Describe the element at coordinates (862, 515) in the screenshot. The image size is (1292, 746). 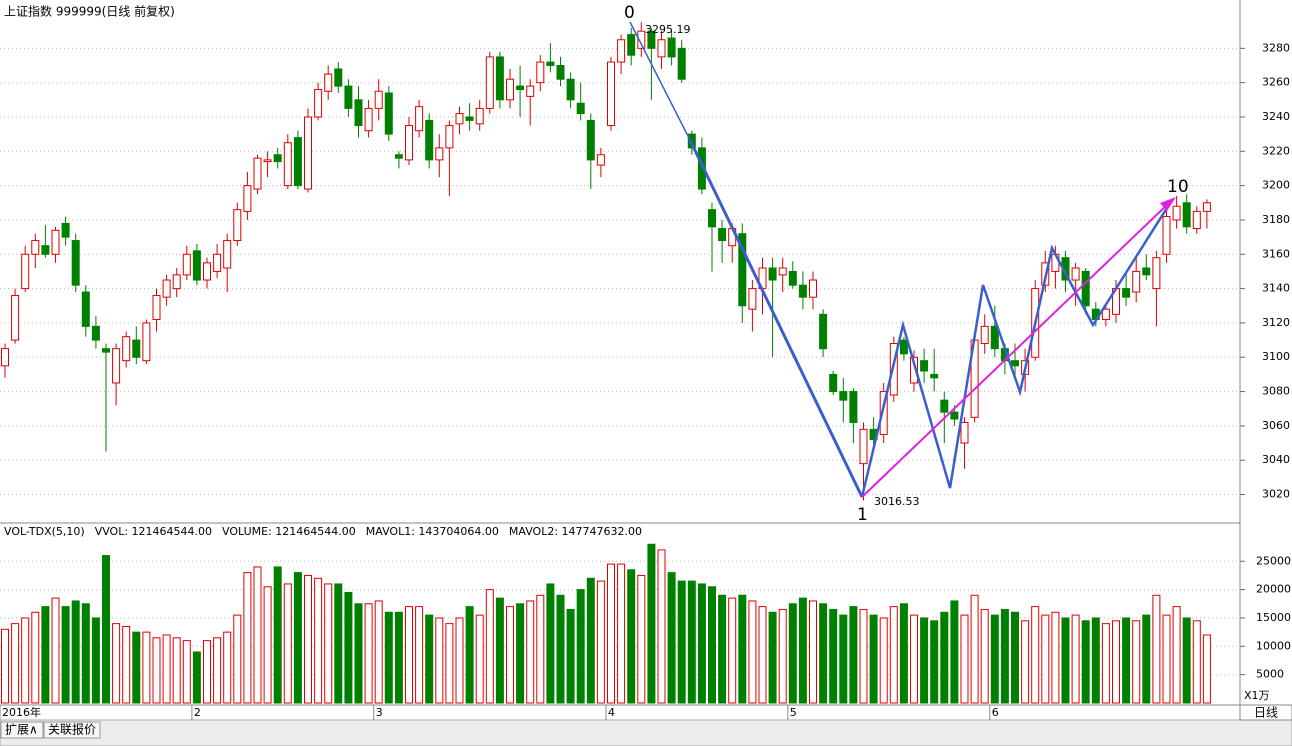
I see `wave-label: 1` at that location.